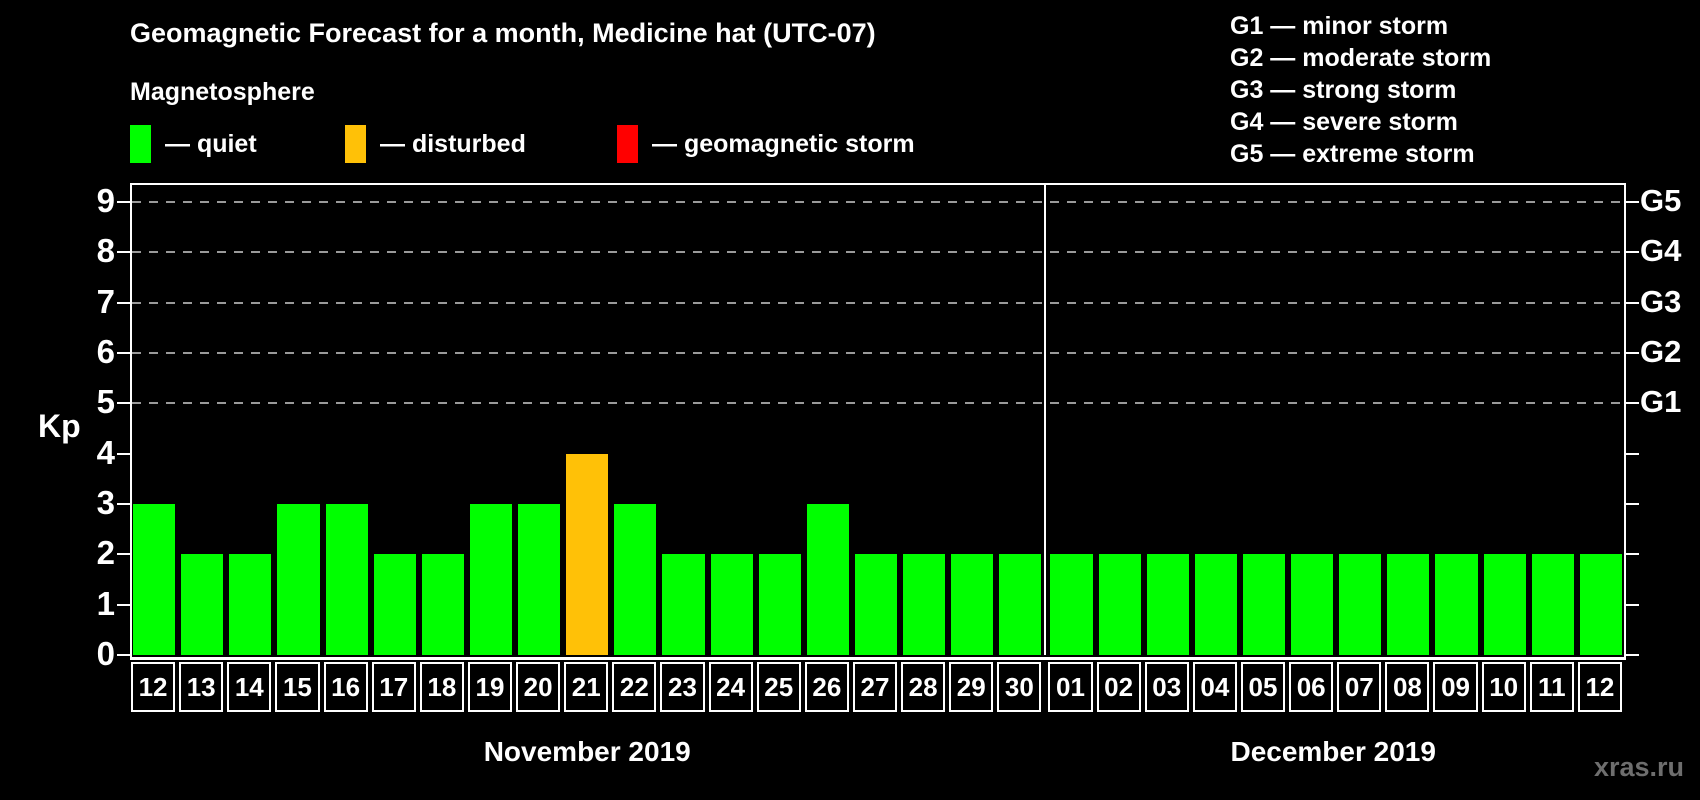  I want to click on date-label-23: 23, so click(682, 687).